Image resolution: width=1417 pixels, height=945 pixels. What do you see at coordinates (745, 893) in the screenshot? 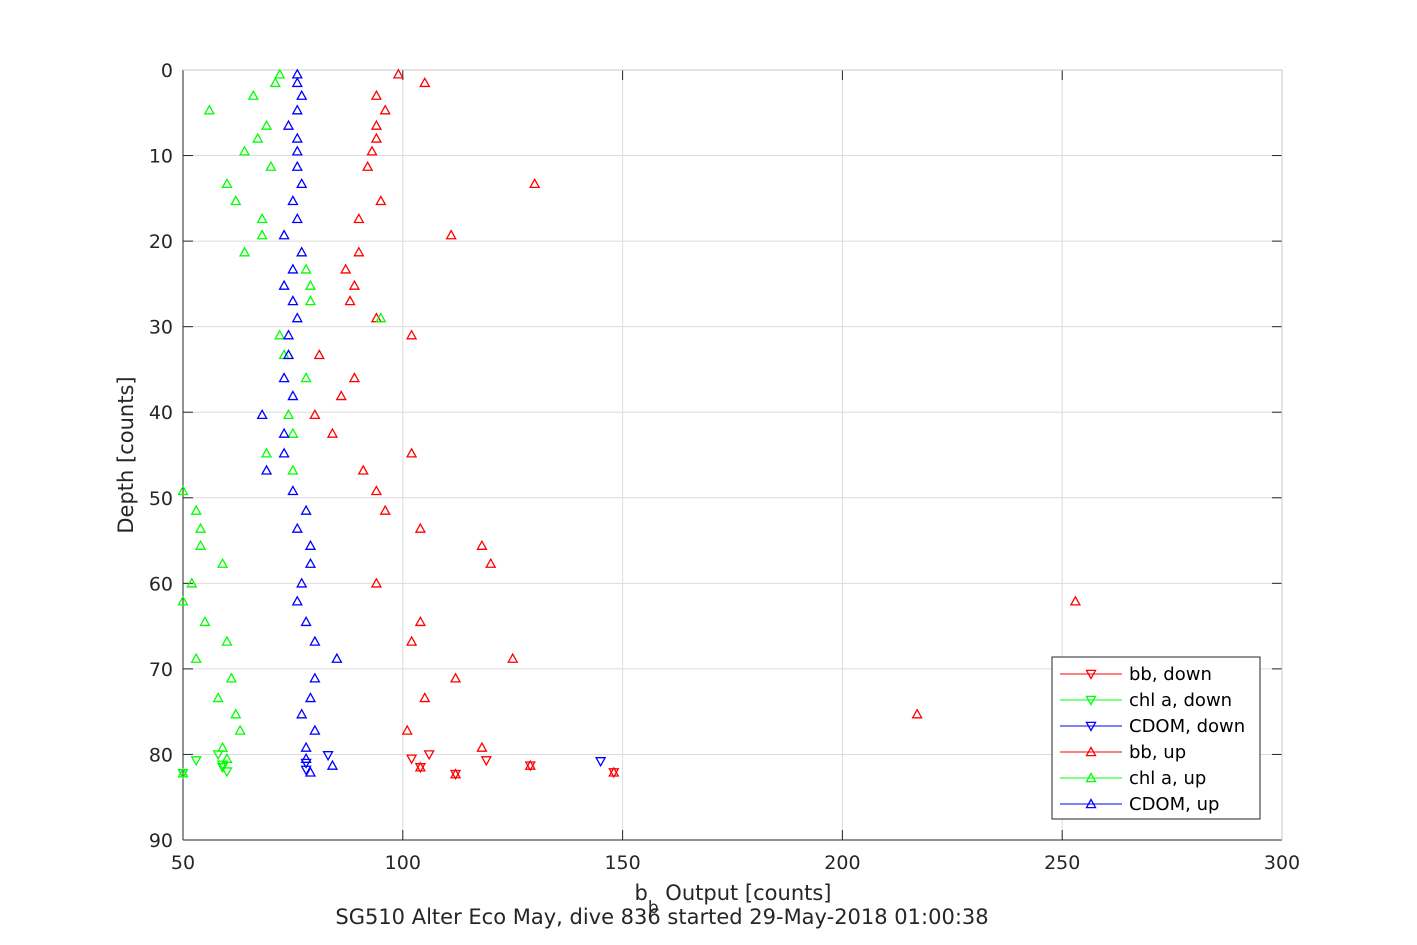
I see `x-axis-title-rest: Output [counts]` at bounding box center [745, 893].